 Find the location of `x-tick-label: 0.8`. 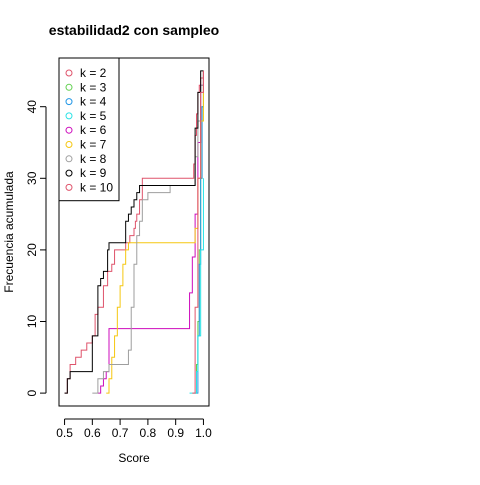

x-tick-label: 0.8 is located at coordinates (148, 433).